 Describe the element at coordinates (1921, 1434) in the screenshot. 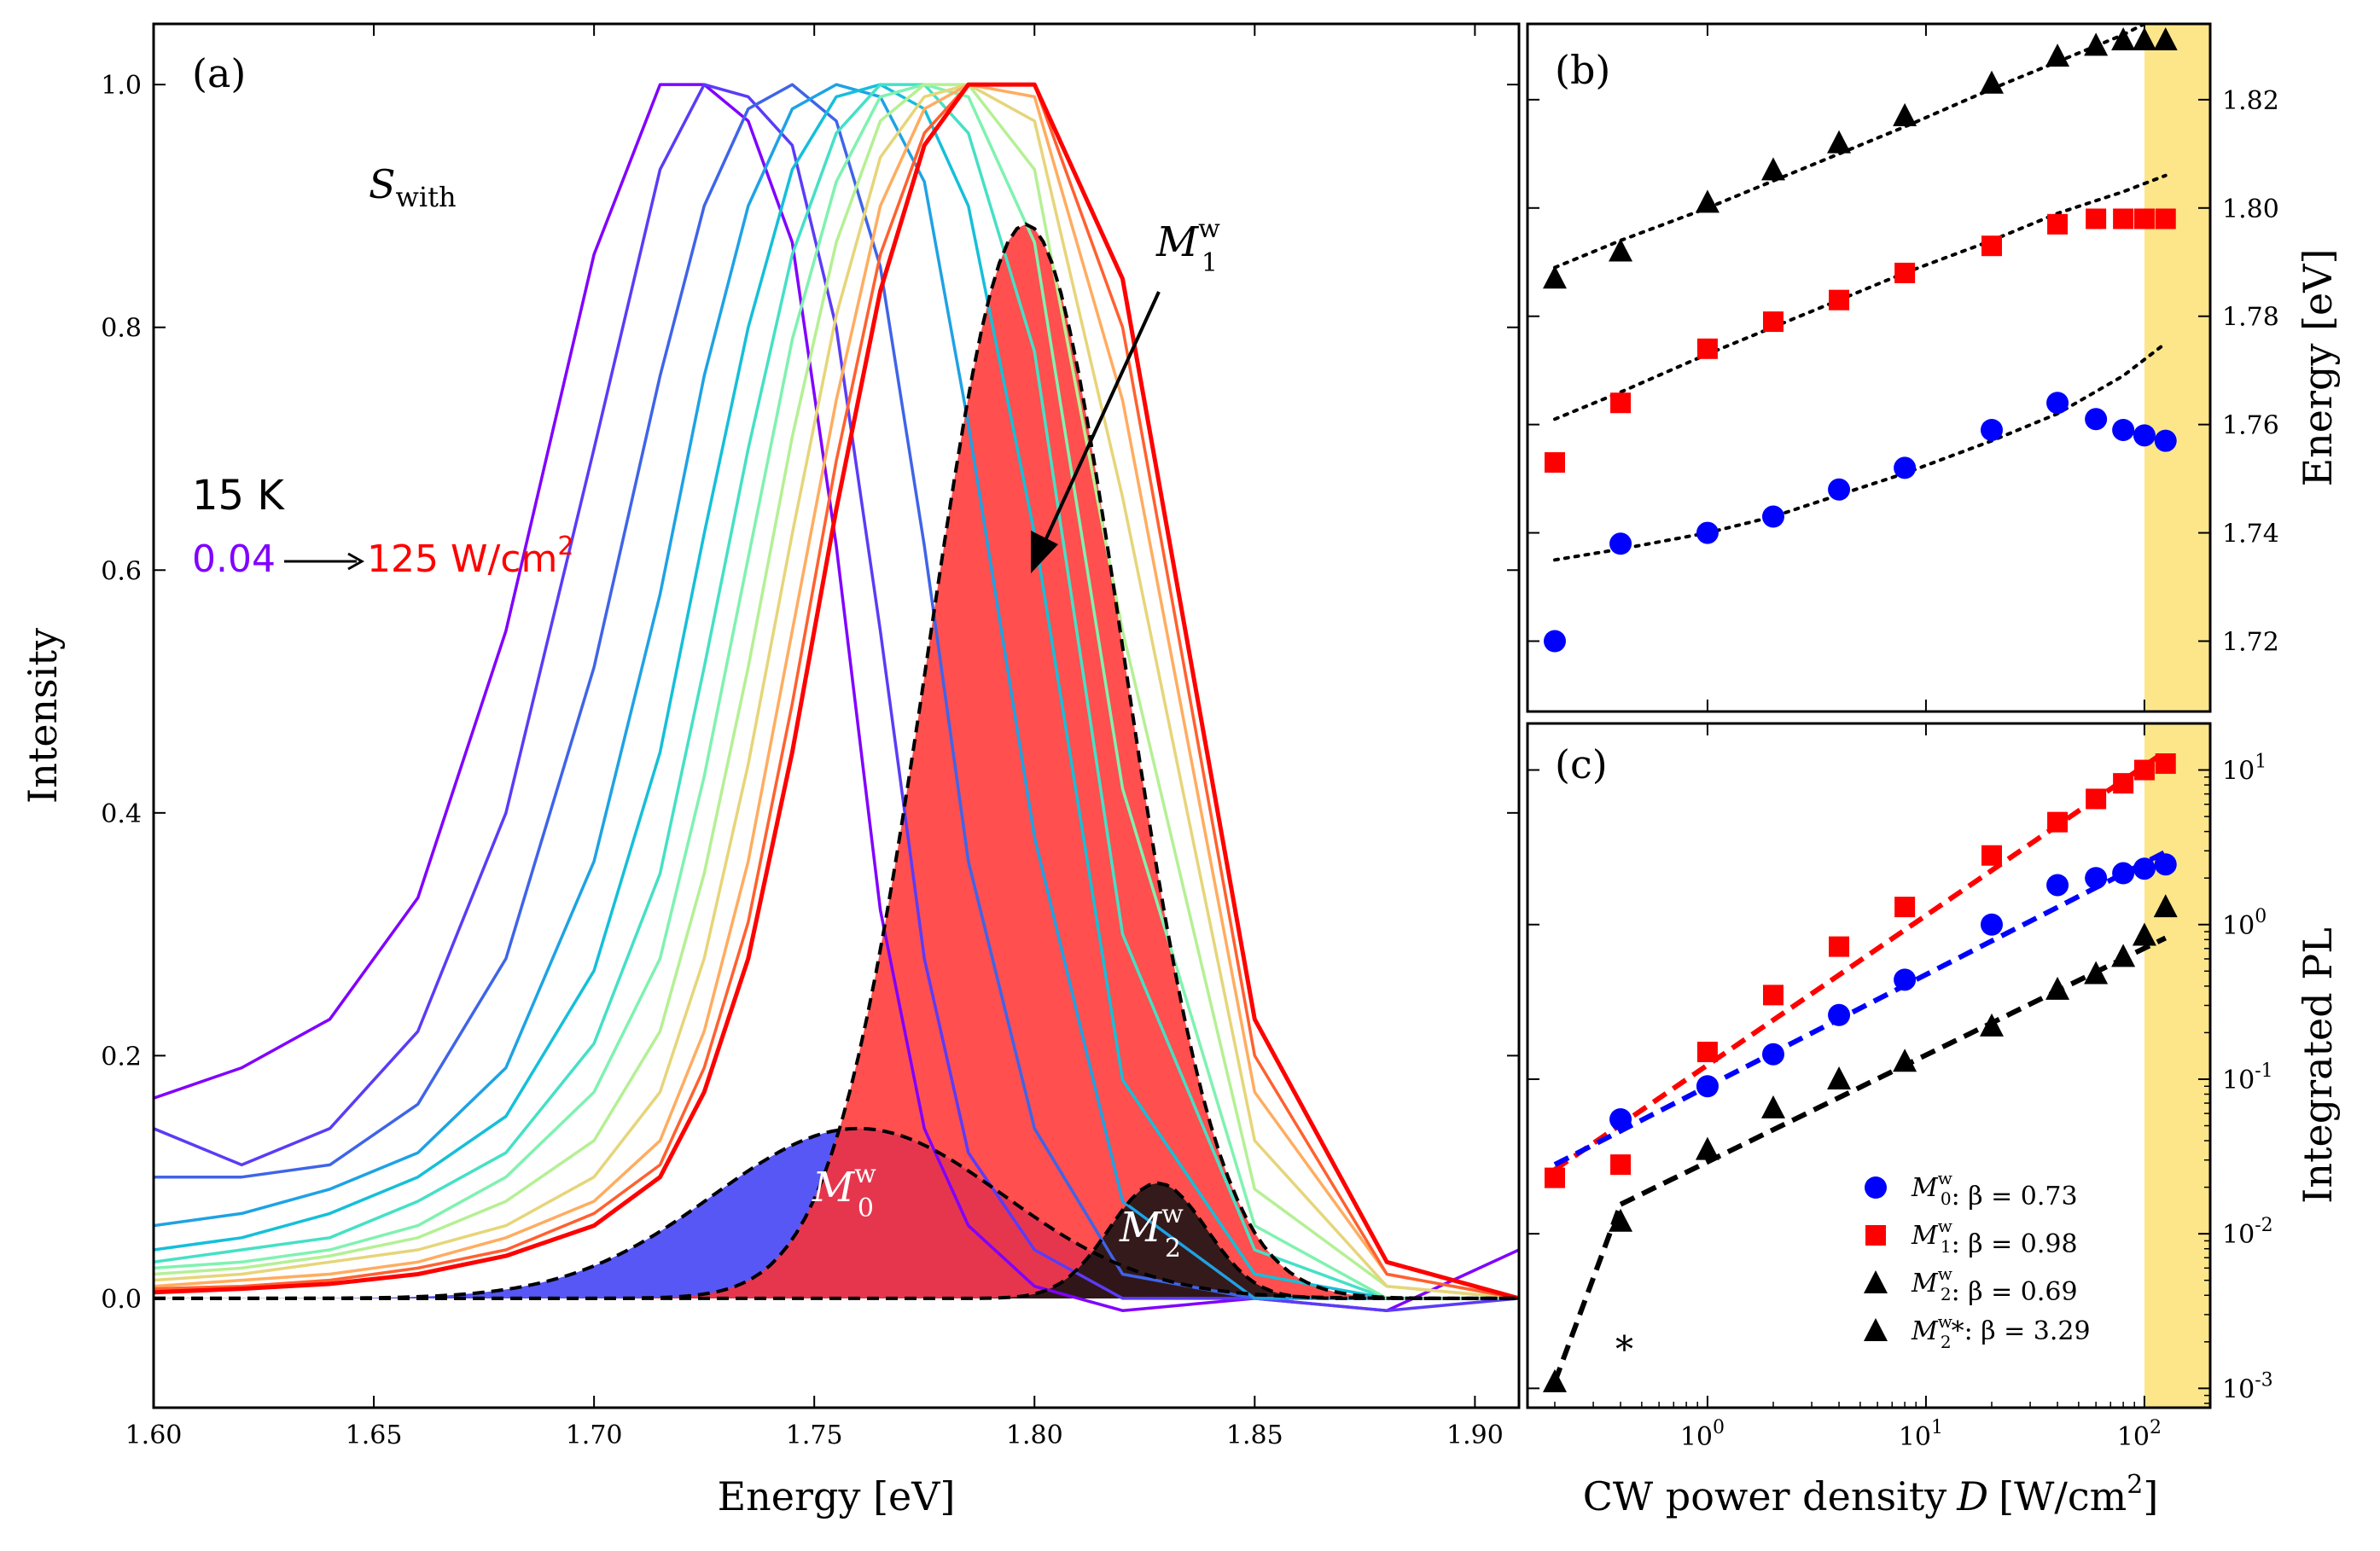

I see `x-tick-label-c: 10¹` at that location.